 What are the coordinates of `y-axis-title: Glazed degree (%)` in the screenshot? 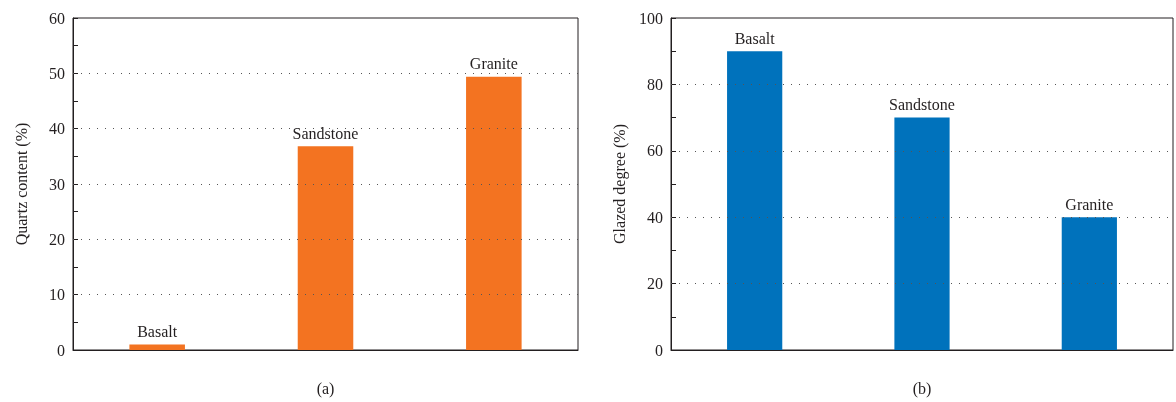 It's located at (619, 184).